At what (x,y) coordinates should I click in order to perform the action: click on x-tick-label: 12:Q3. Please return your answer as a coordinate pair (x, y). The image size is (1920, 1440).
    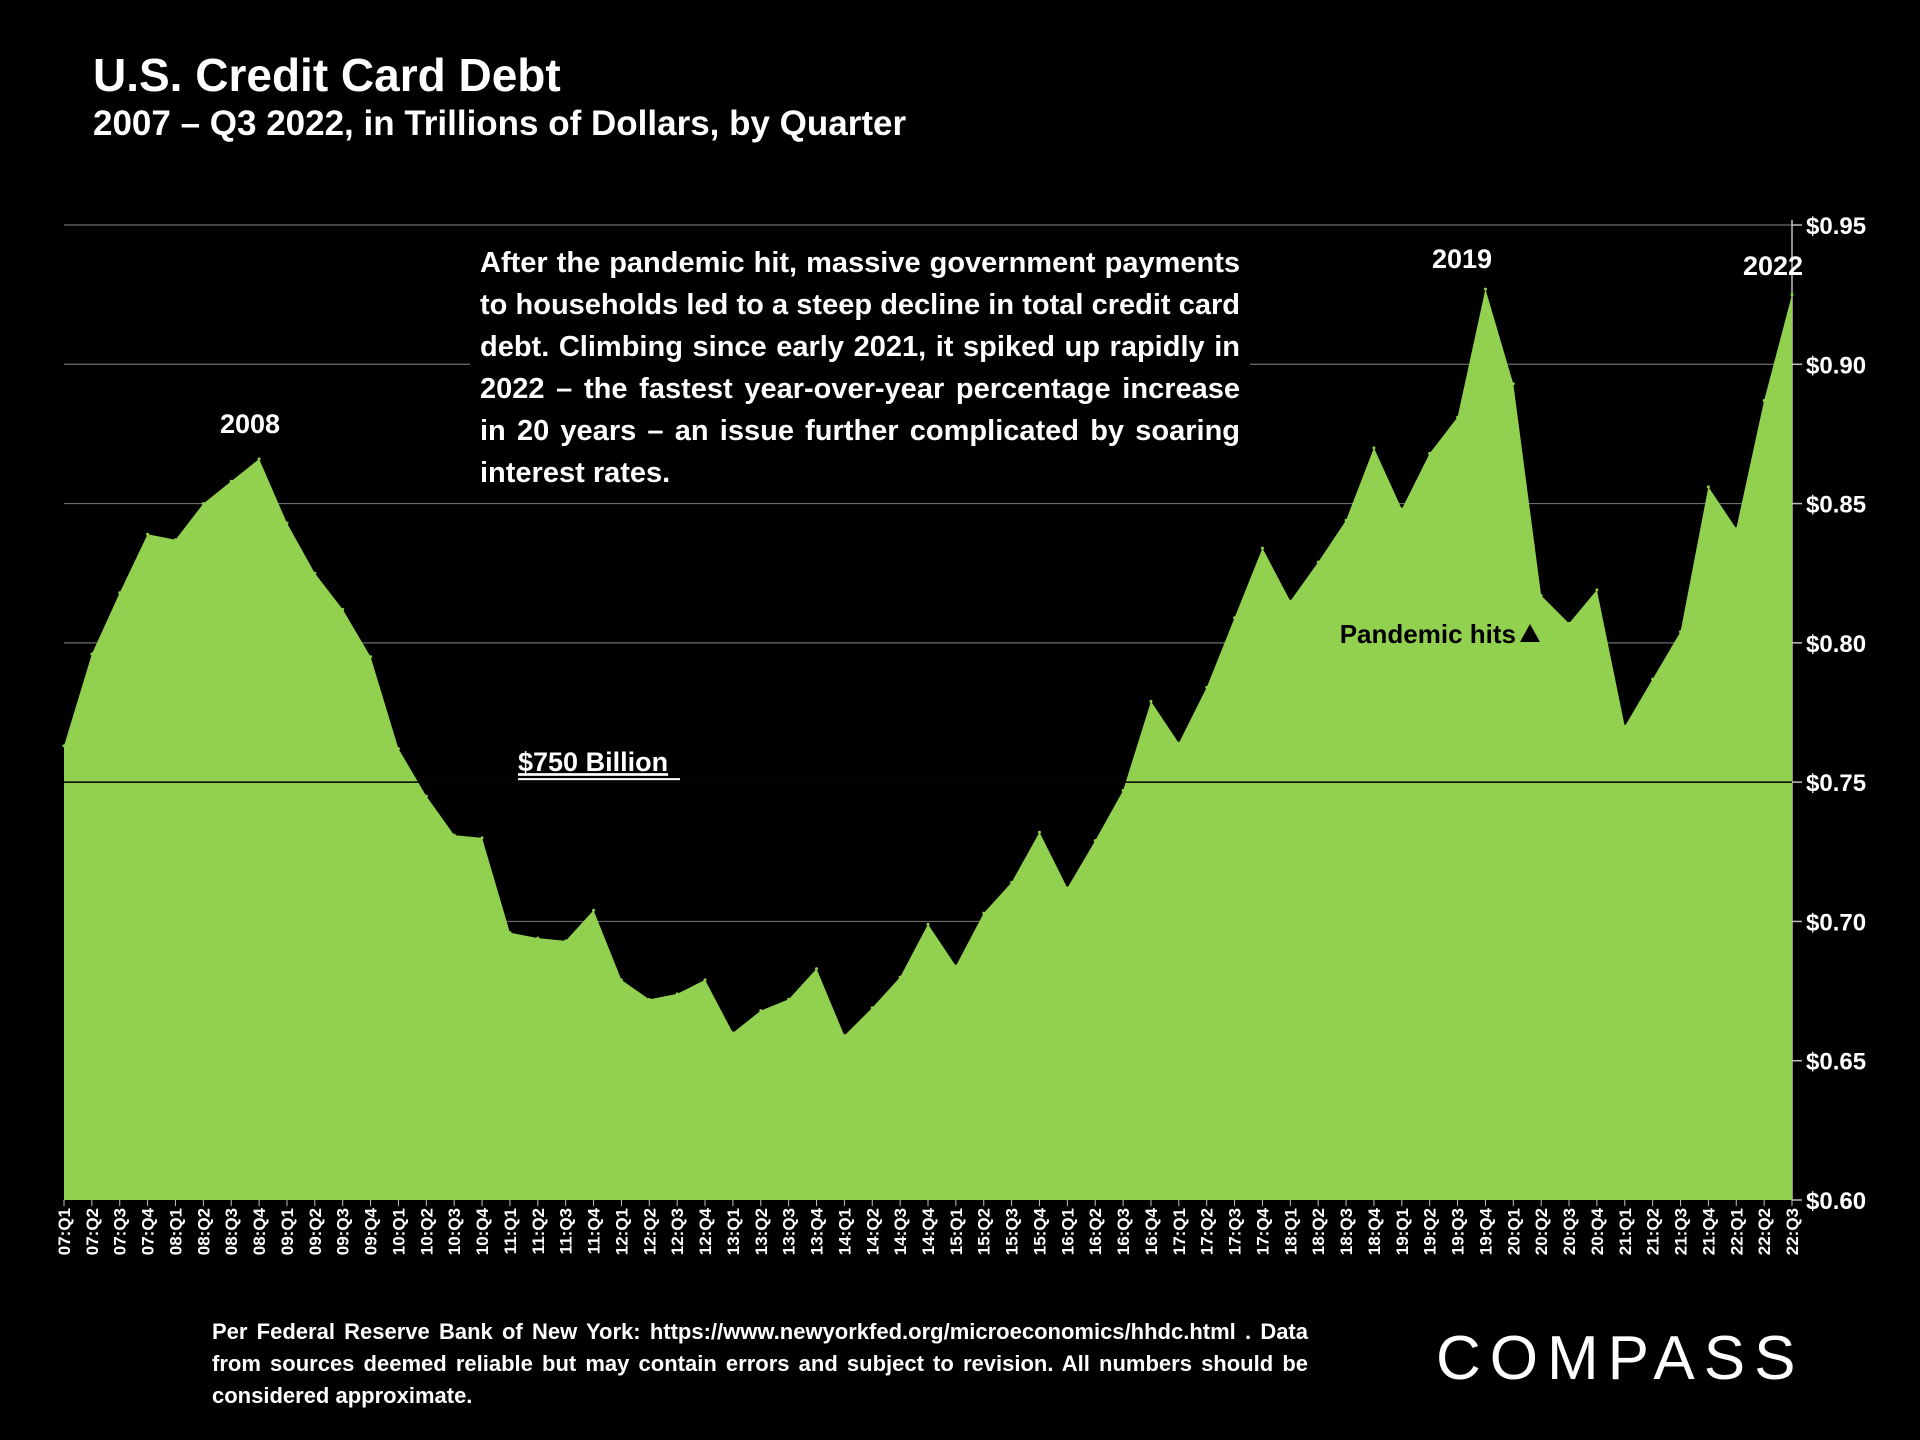
    Looking at the image, I should click on (677, 1231).